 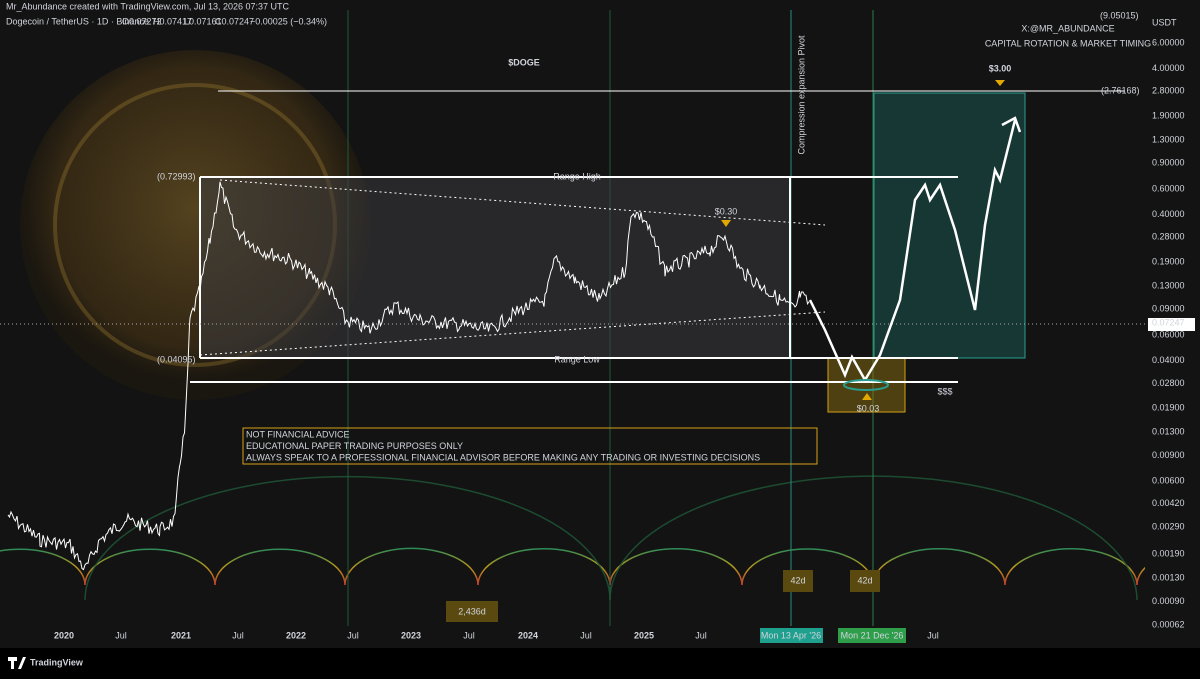 I want to click on price-tick-label: 0.40000, so click(x=1168, y=214).